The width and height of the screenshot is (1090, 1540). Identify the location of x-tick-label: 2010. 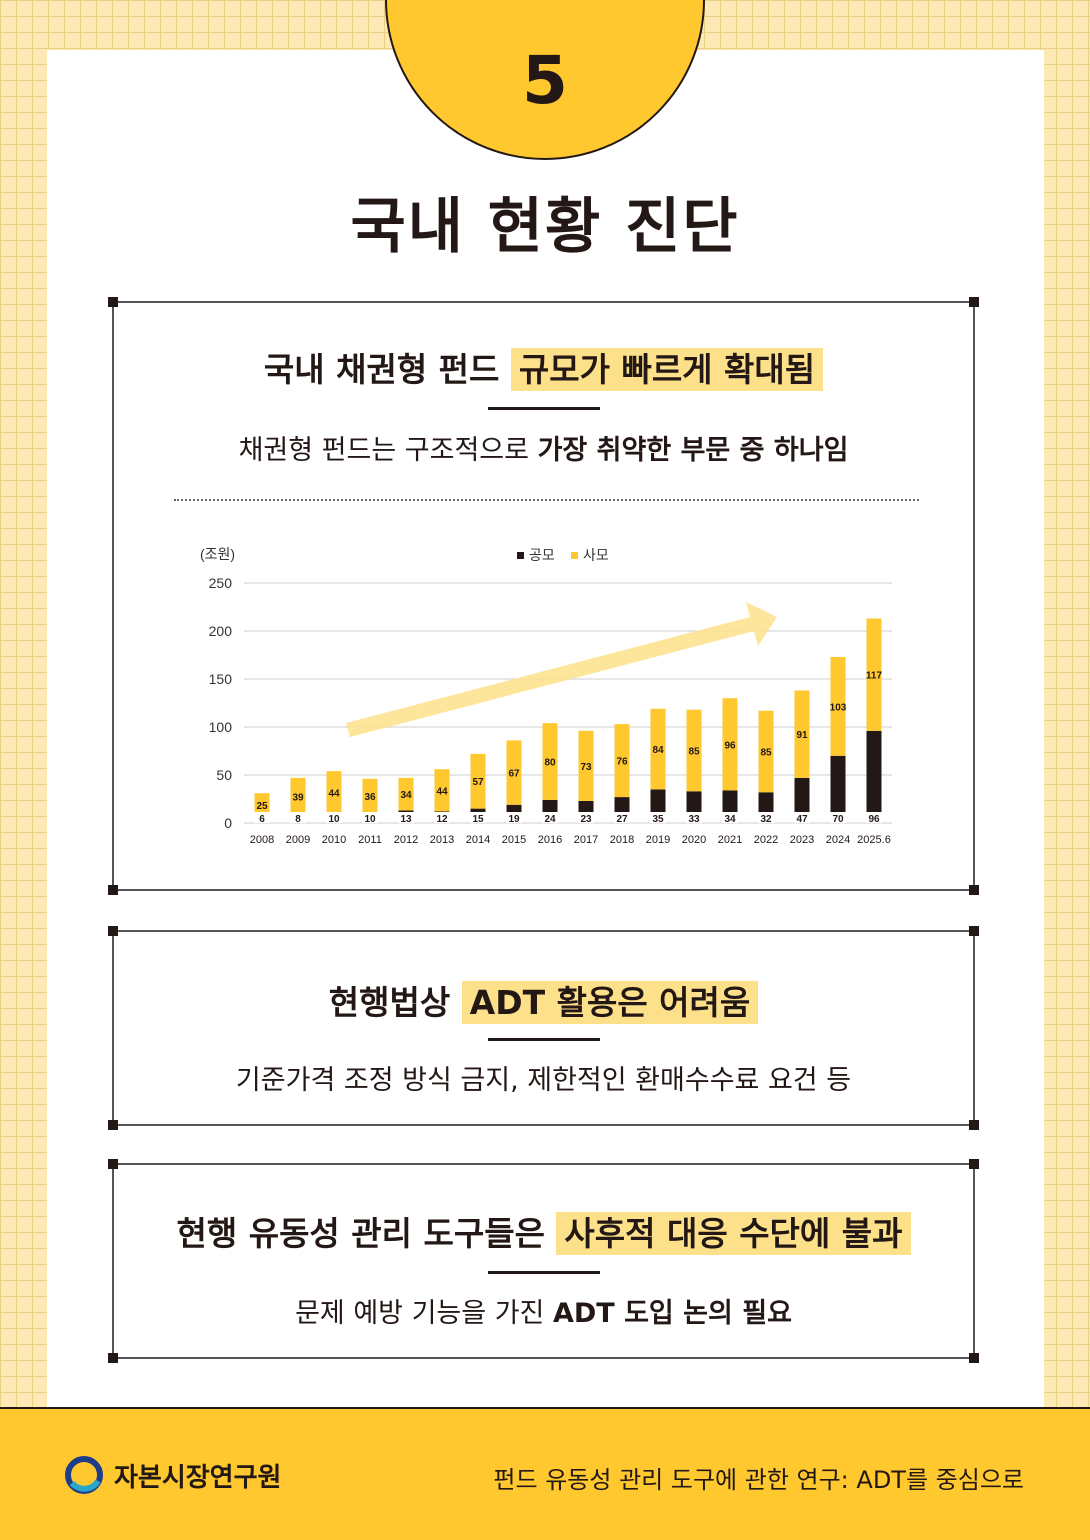
(334, 840).